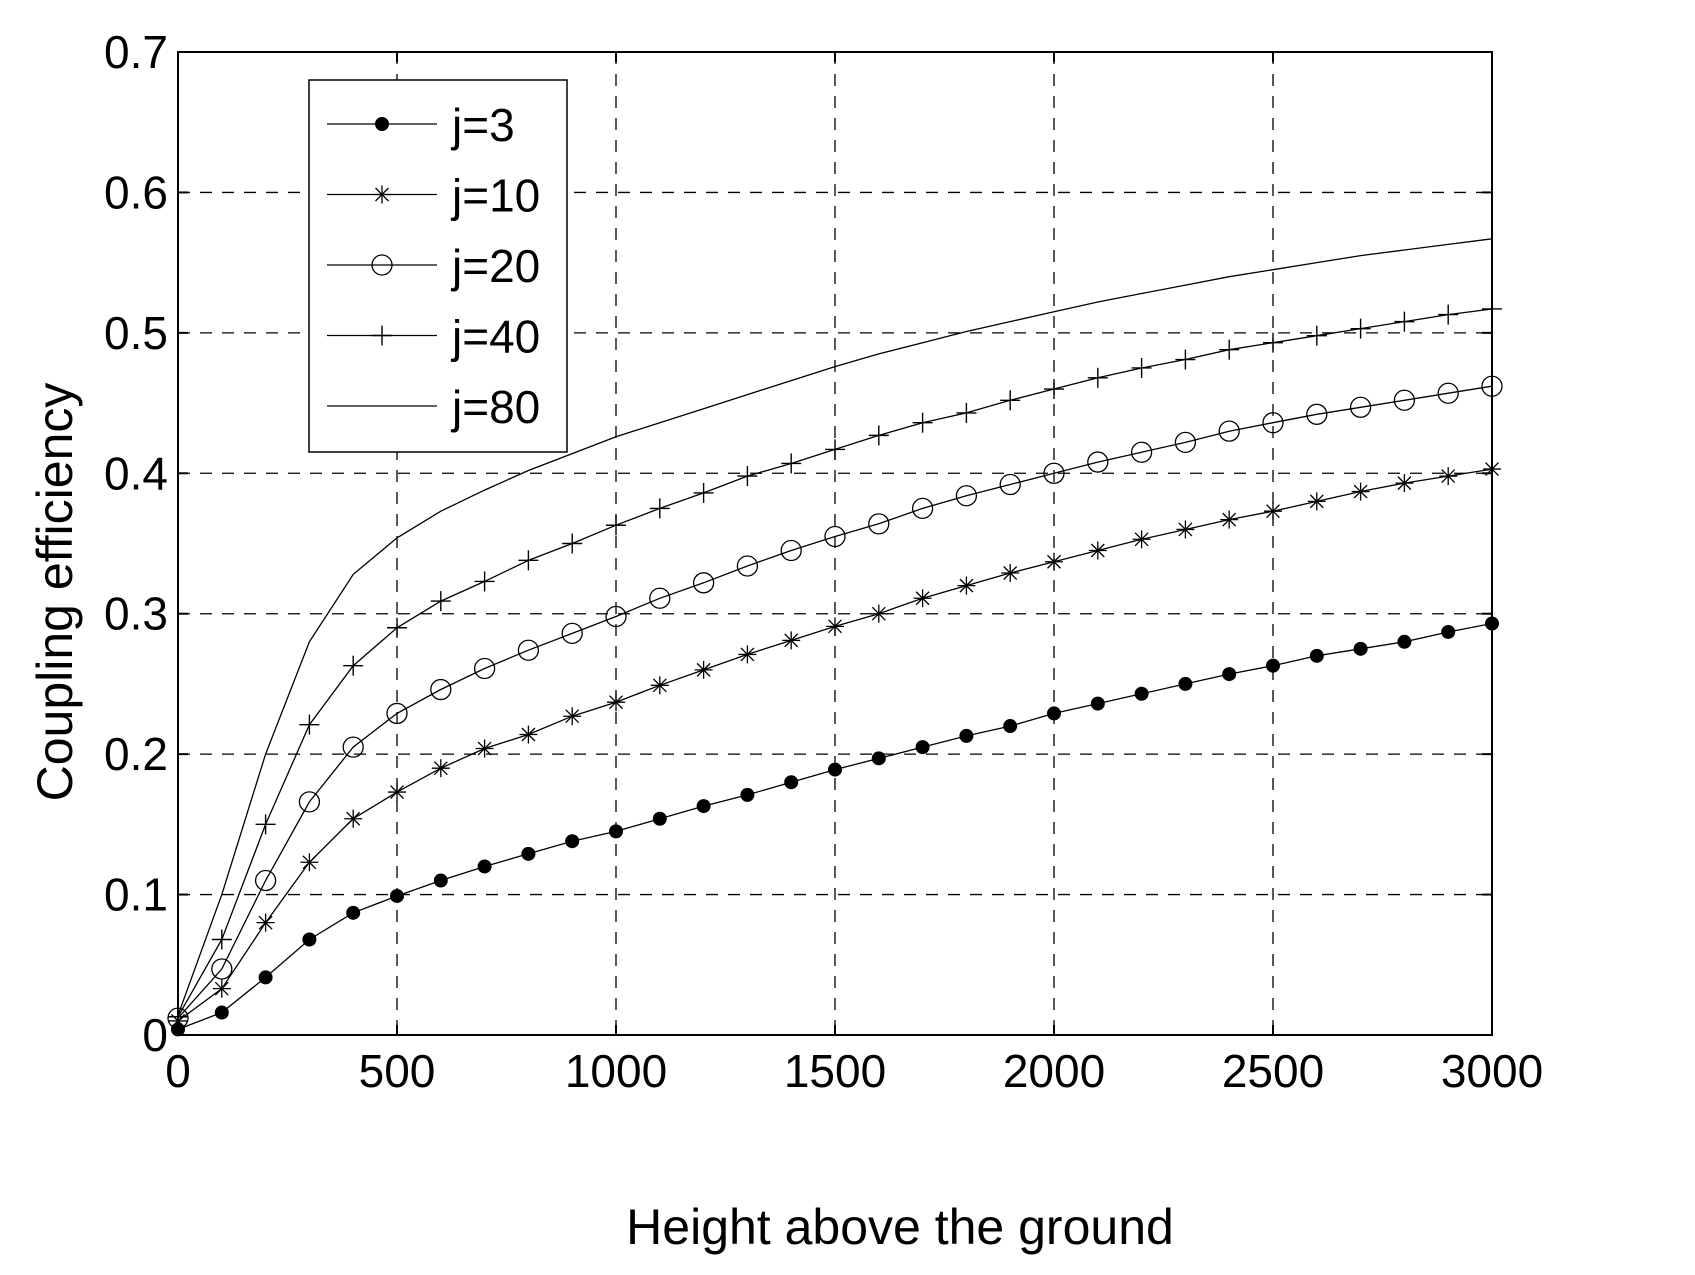 The image size is (1695, 1275). What do you see at coordinates (495, 407) in the screenshot?
I see `legend-label: j=80` at bounding box center [495, 407].